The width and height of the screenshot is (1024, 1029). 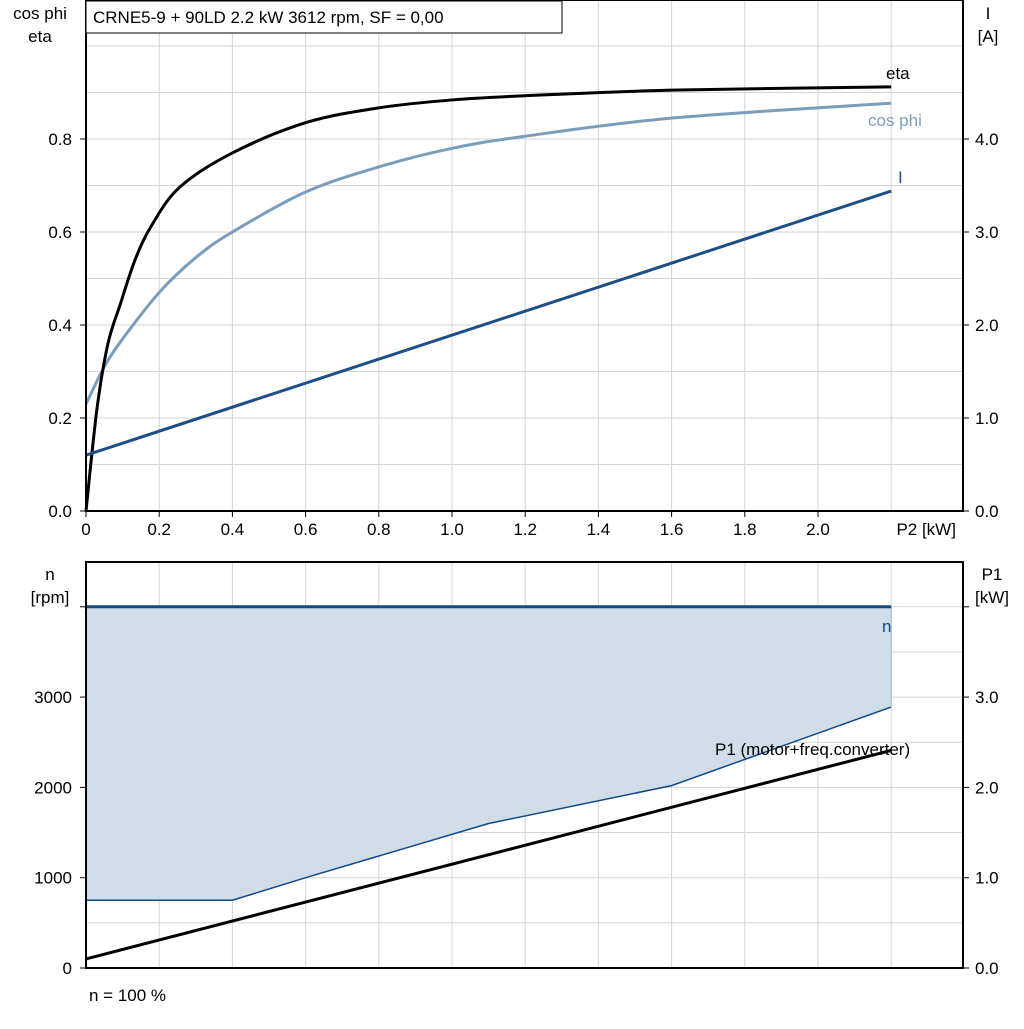 What do you see at coordinates (898, 73) in the screenshot?
I see `eta-series-label: eta` at bounding box center [898, 73].